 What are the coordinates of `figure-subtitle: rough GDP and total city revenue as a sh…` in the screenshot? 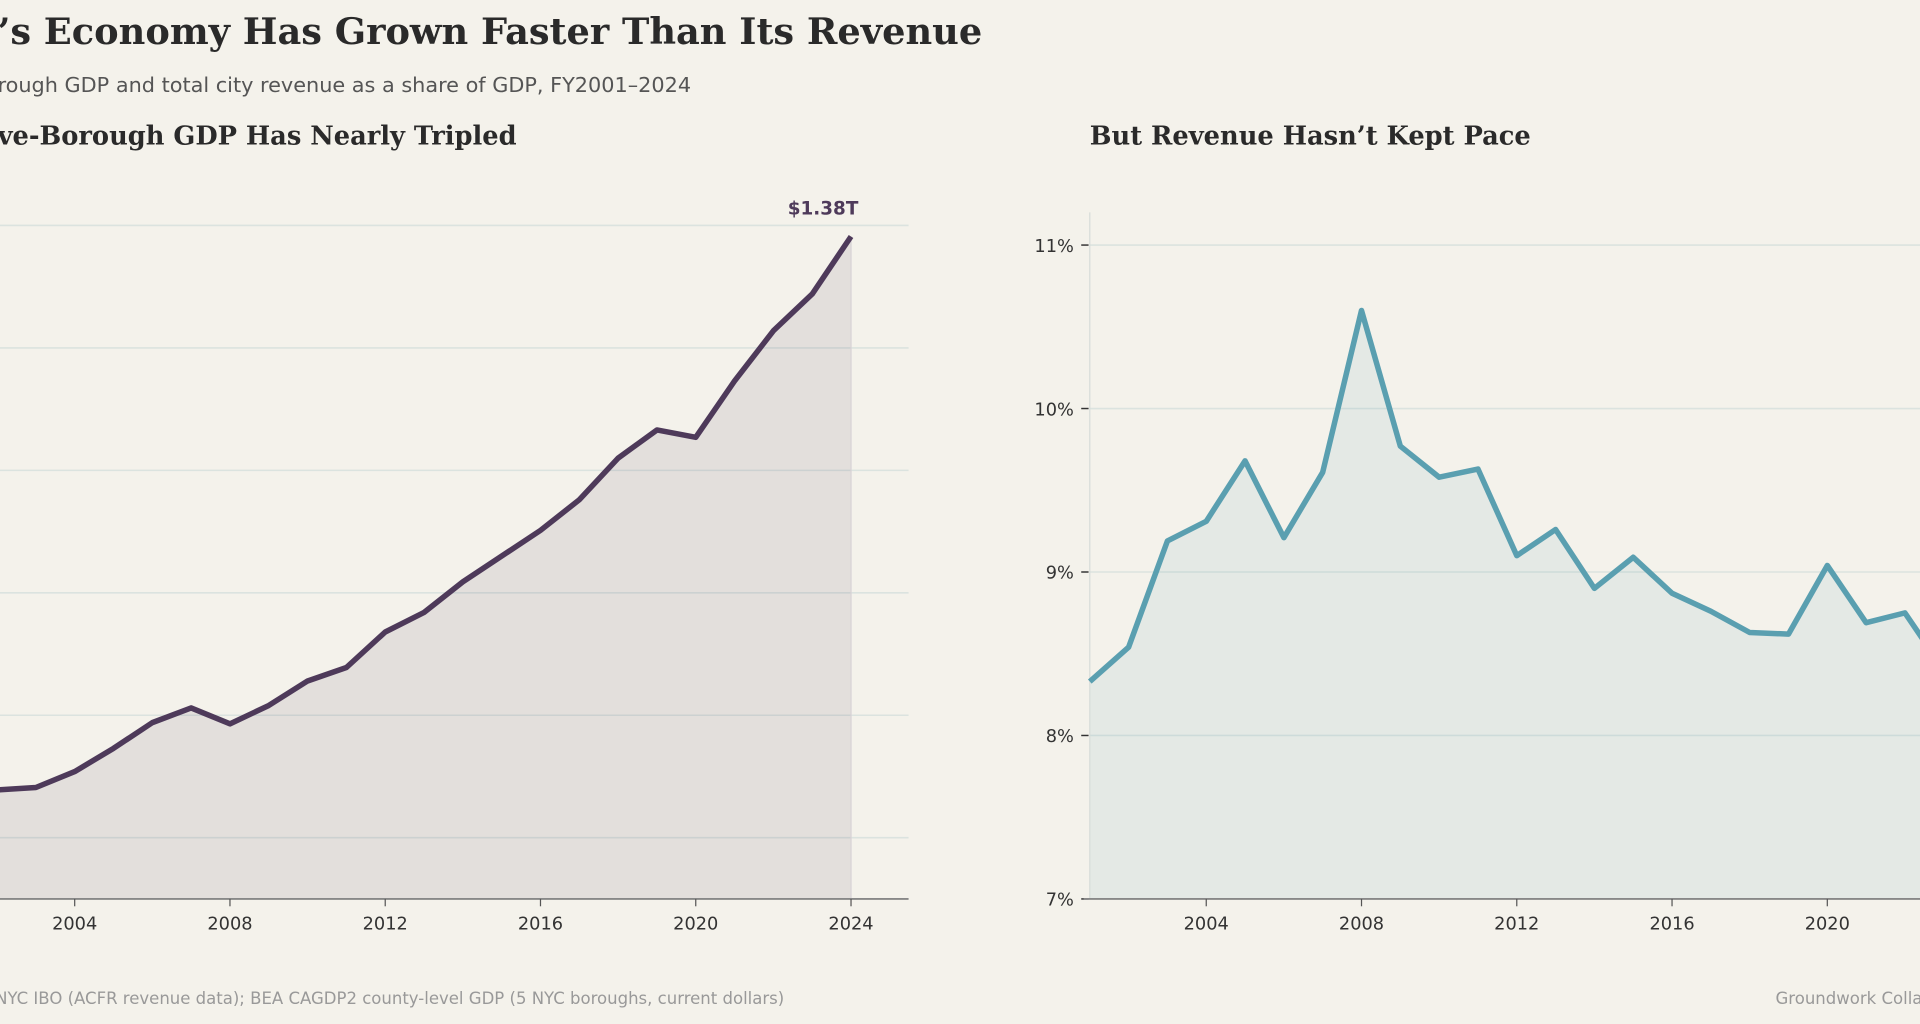 It's located at (345, 85).